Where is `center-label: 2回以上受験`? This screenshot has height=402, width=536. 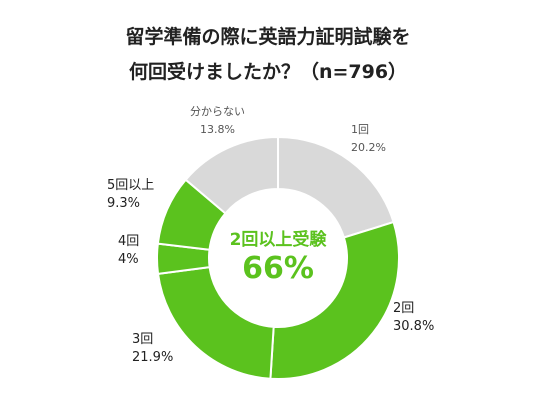 center-label: 2回以上受験 is located at coordinates (279, 239).